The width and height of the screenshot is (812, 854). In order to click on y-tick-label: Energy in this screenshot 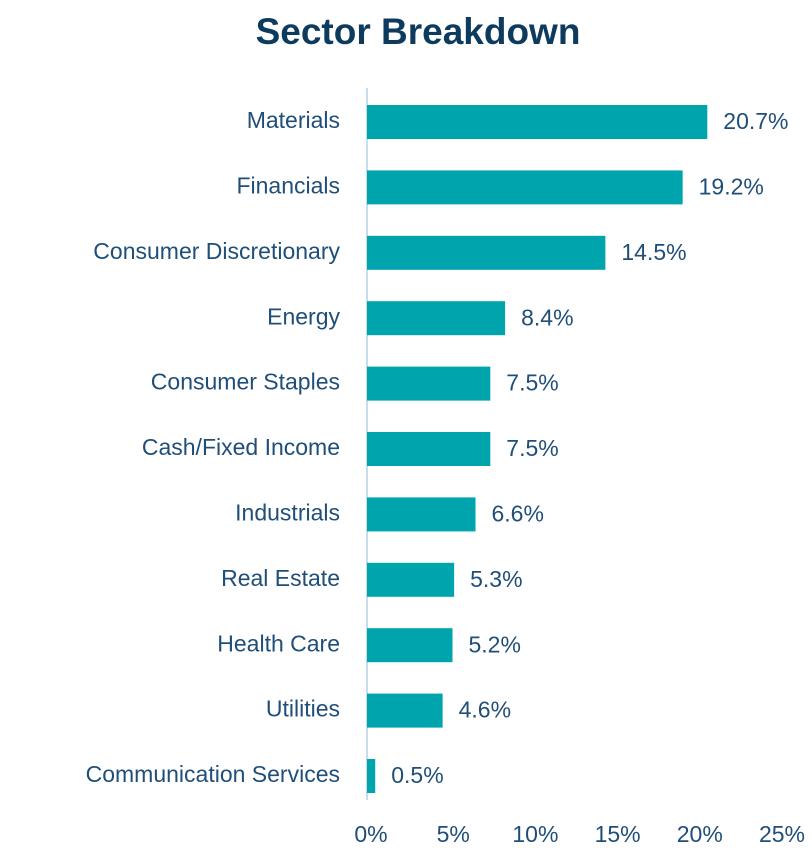, I will do `click(303, 316)`.